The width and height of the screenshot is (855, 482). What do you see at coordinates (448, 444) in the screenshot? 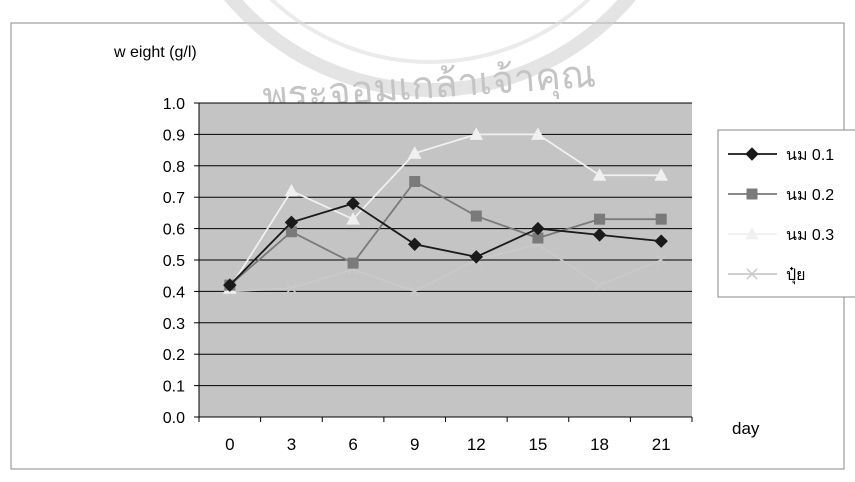
I see `x-tick-labels: 0 3 6 9 12 15 18 21` at bounding box center [448, 444].